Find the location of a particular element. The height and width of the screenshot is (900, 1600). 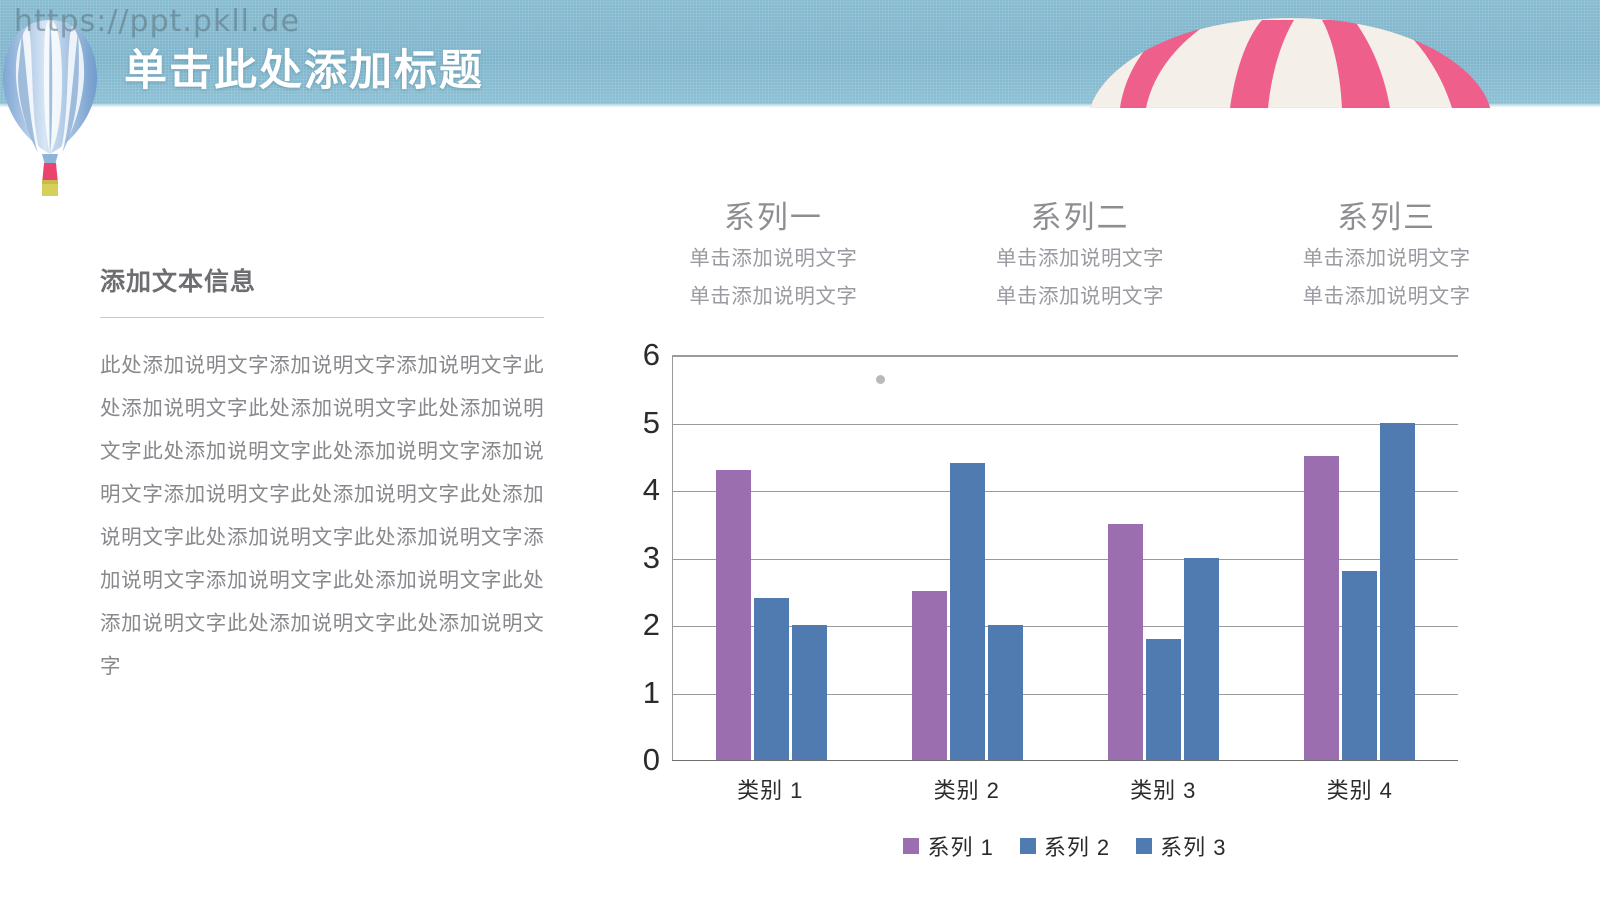

legend-item: 系列 1 is located at coordinates (948, 846).